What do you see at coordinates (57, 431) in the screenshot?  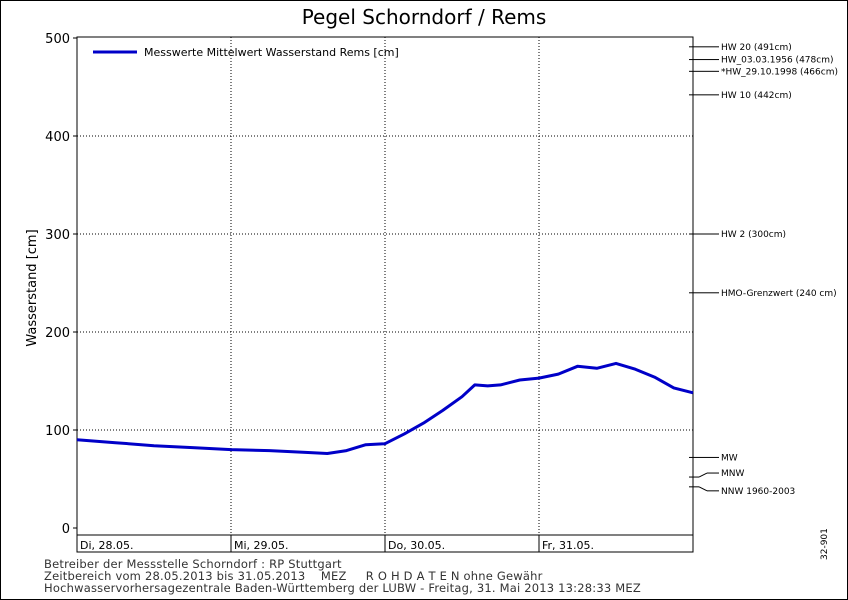 I see `y-tick-label: 100` at bounding box center [57, 431].